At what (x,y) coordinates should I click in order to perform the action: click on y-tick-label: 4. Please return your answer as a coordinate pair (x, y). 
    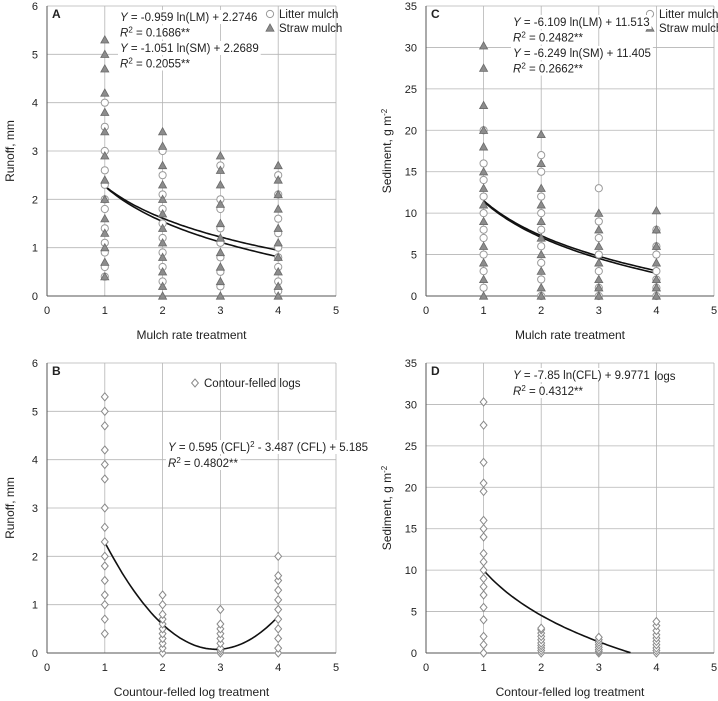
    Looking at the image, I should click on (35, 461).